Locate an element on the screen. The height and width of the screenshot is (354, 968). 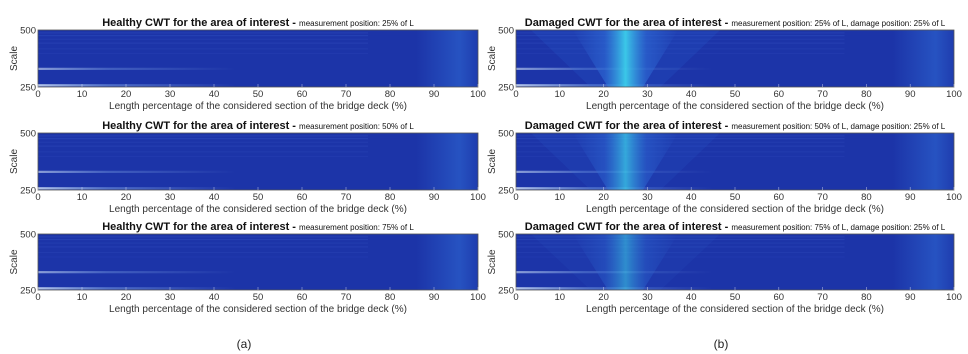
panel-title-detail: measurement position: 50% of L is located at coordinates (356, 126).